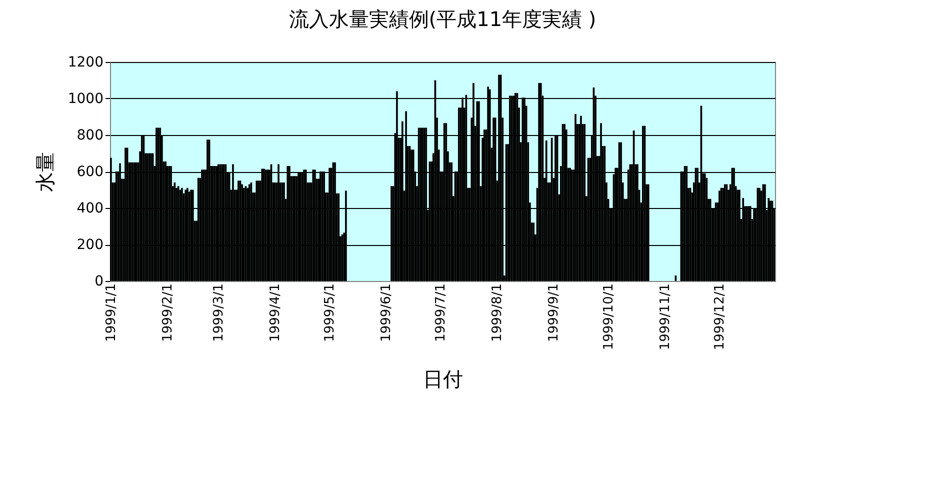  I want to click on y-tick-label: 200, so click(90, 245).